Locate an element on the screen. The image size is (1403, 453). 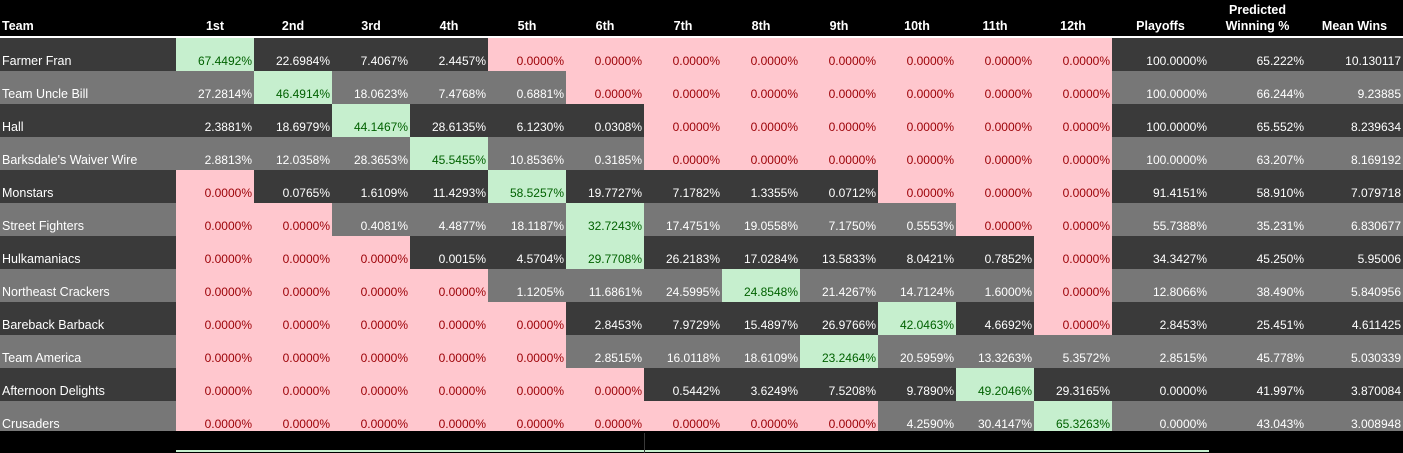
winning-pct-cell: 65.552% is located at coordinates (1257, 120).